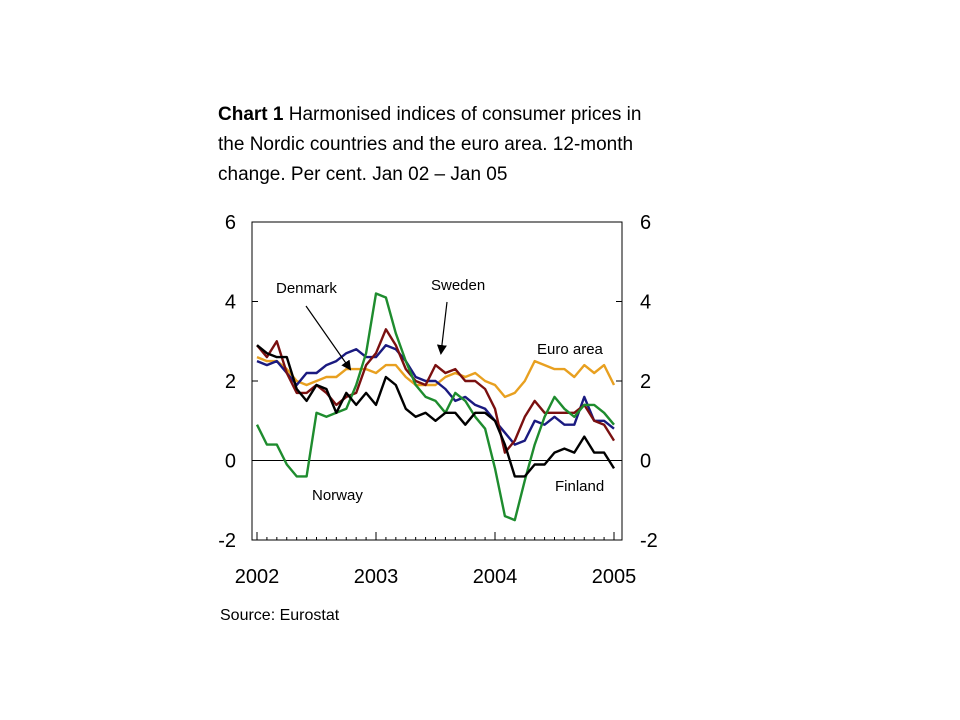 This screenshot has height=720, width=960. Describe the element at coordinates (458, 285) in the screenshot. I see `annotation-sweden: Sweden` at that location.